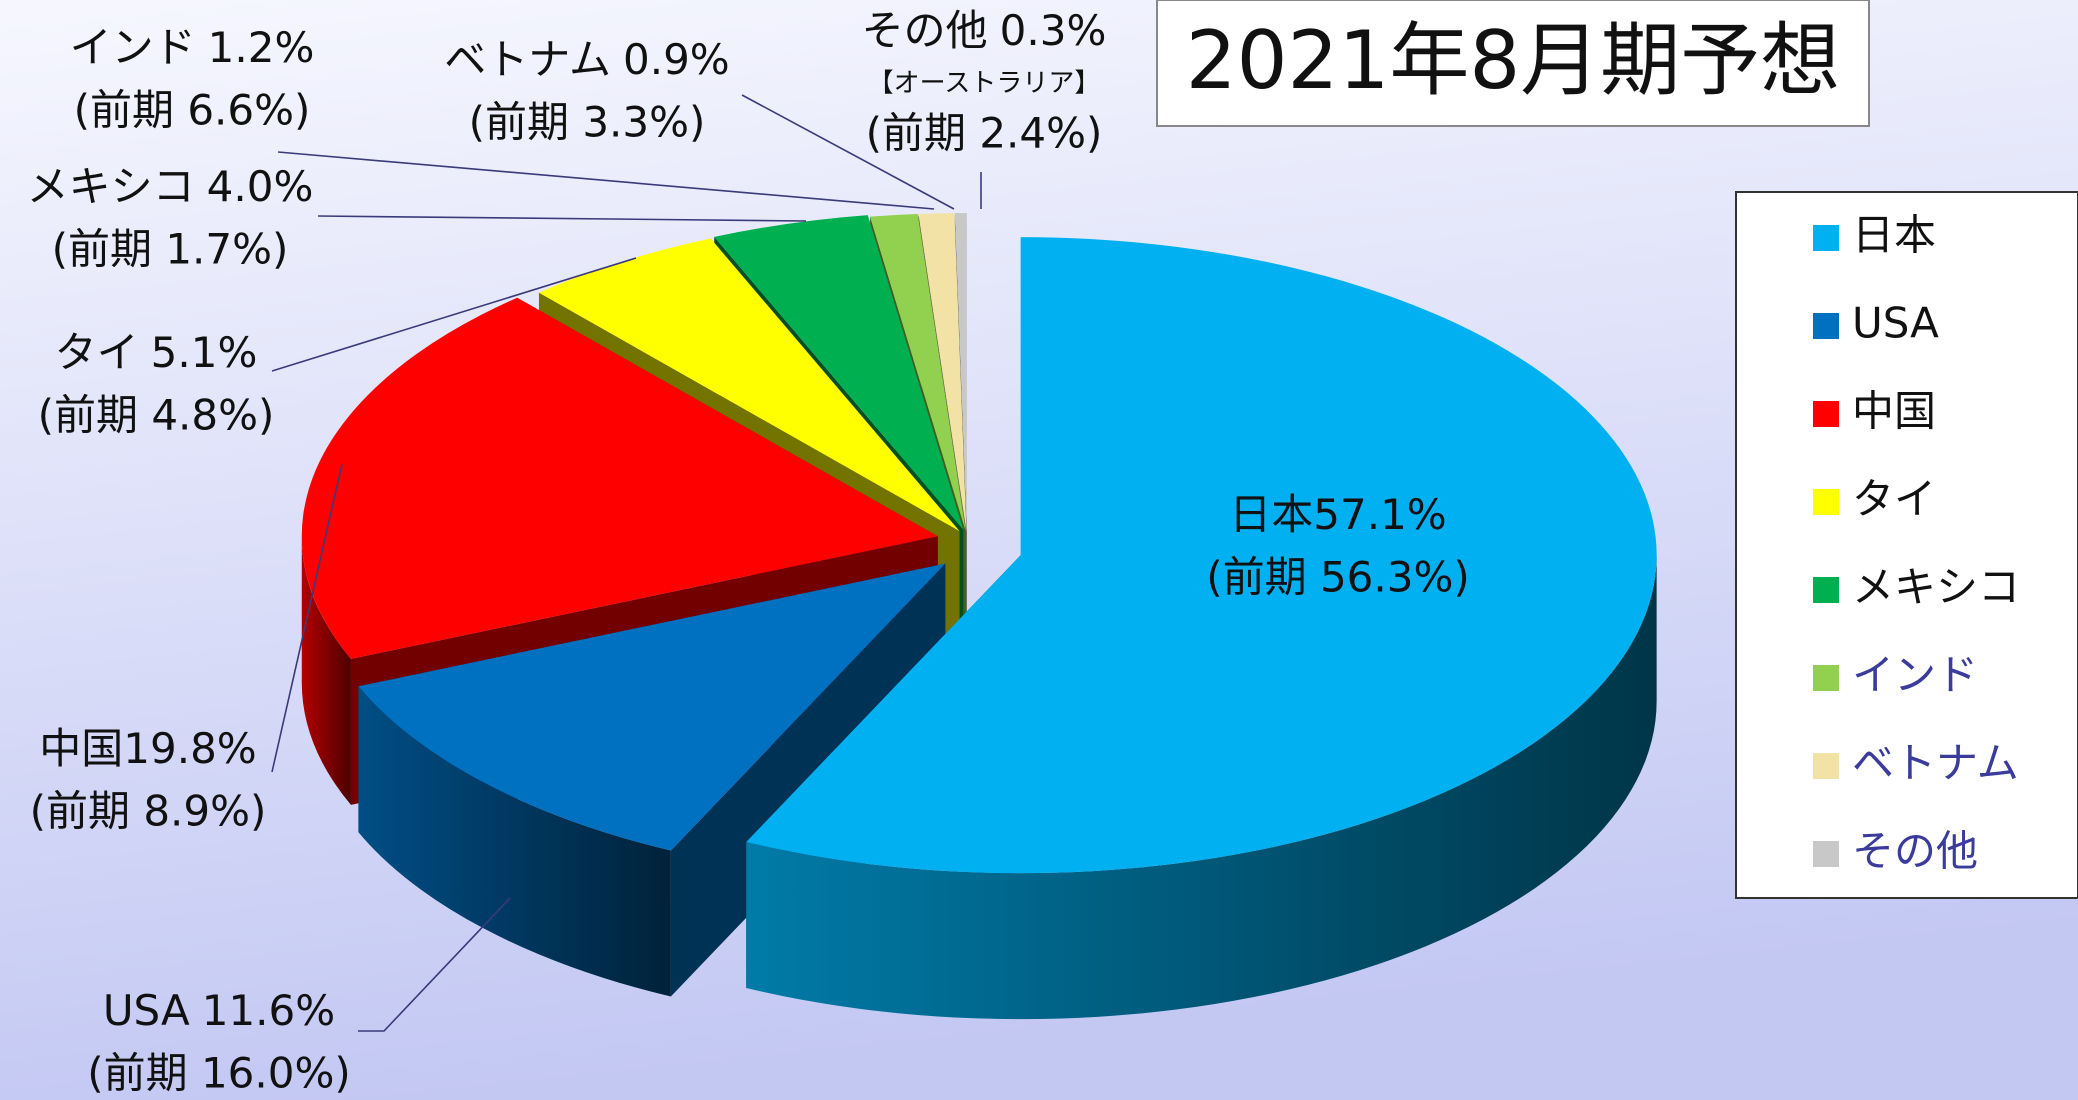 The width and height of the screenshot is (2078, 1100). I want to click on legend-label: 日本, so click(1894, 235).